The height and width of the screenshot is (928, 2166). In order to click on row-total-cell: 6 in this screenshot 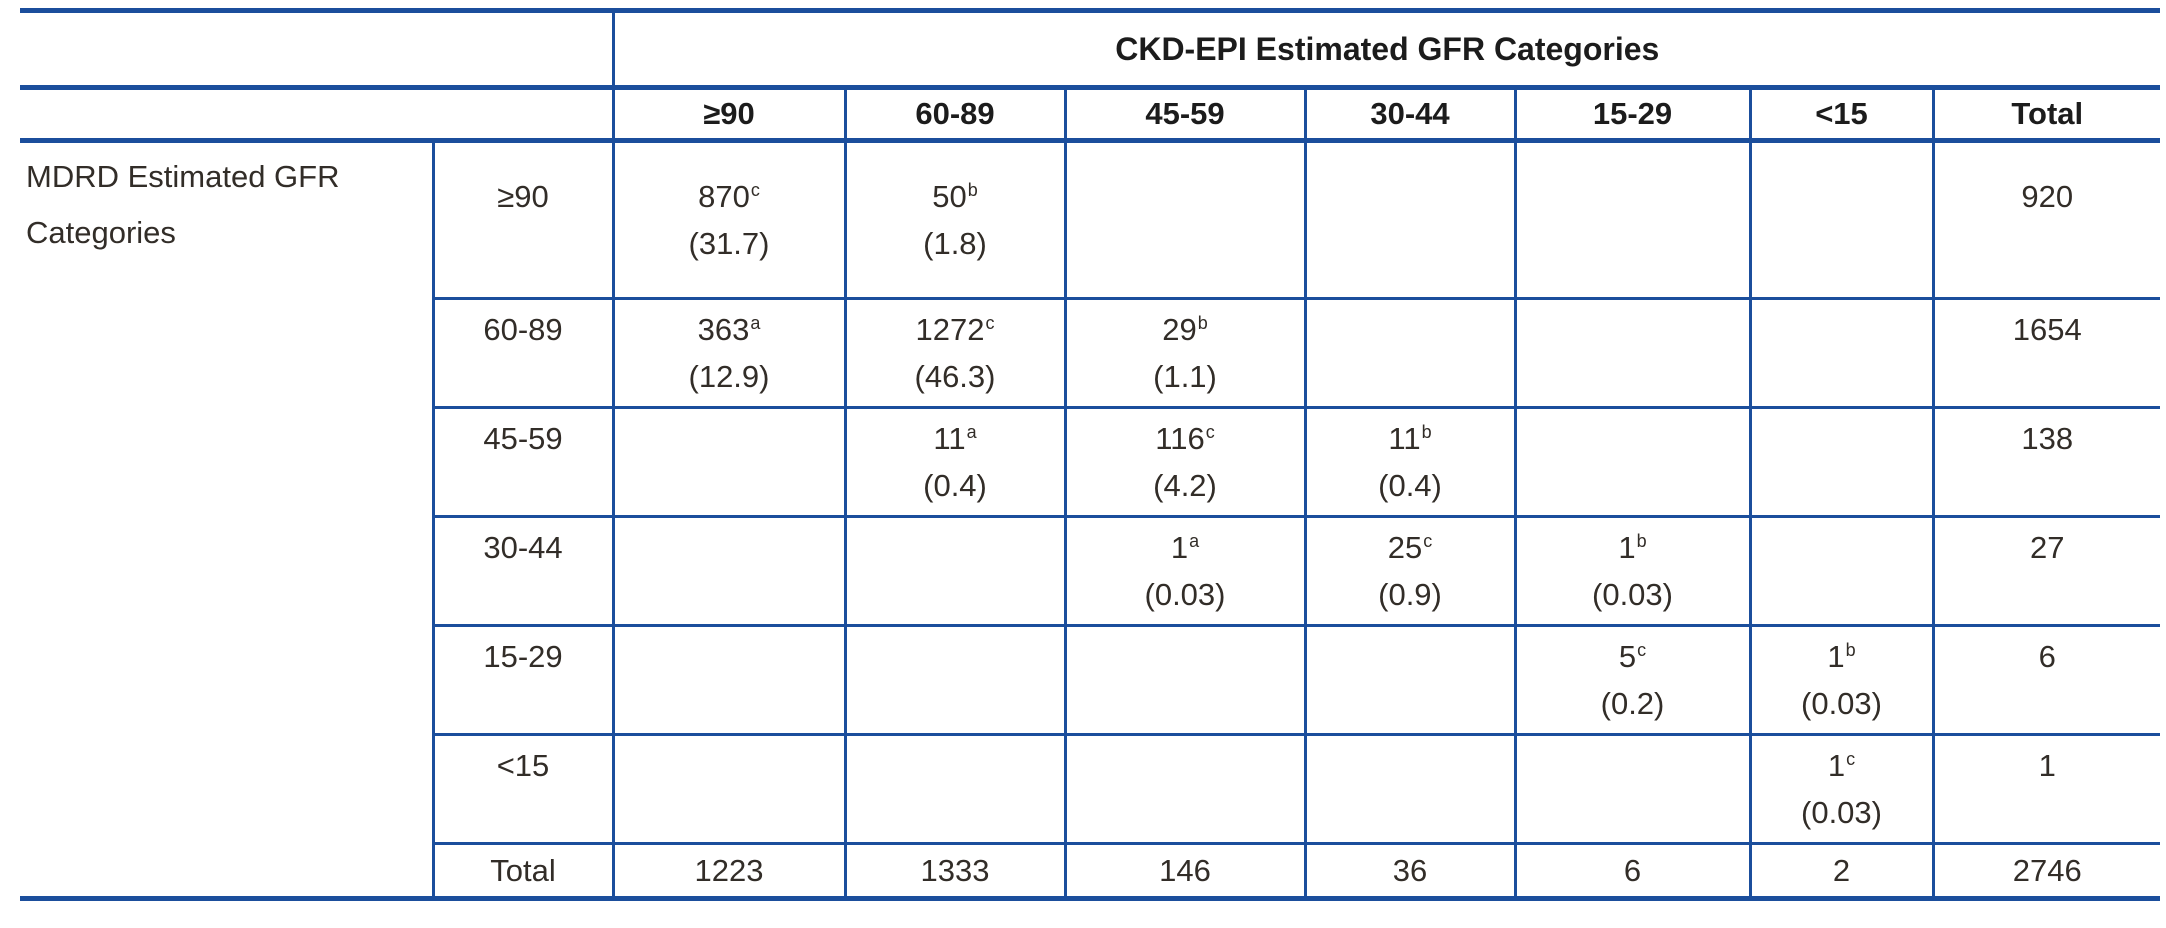, I will do `click(2046, 679)`.